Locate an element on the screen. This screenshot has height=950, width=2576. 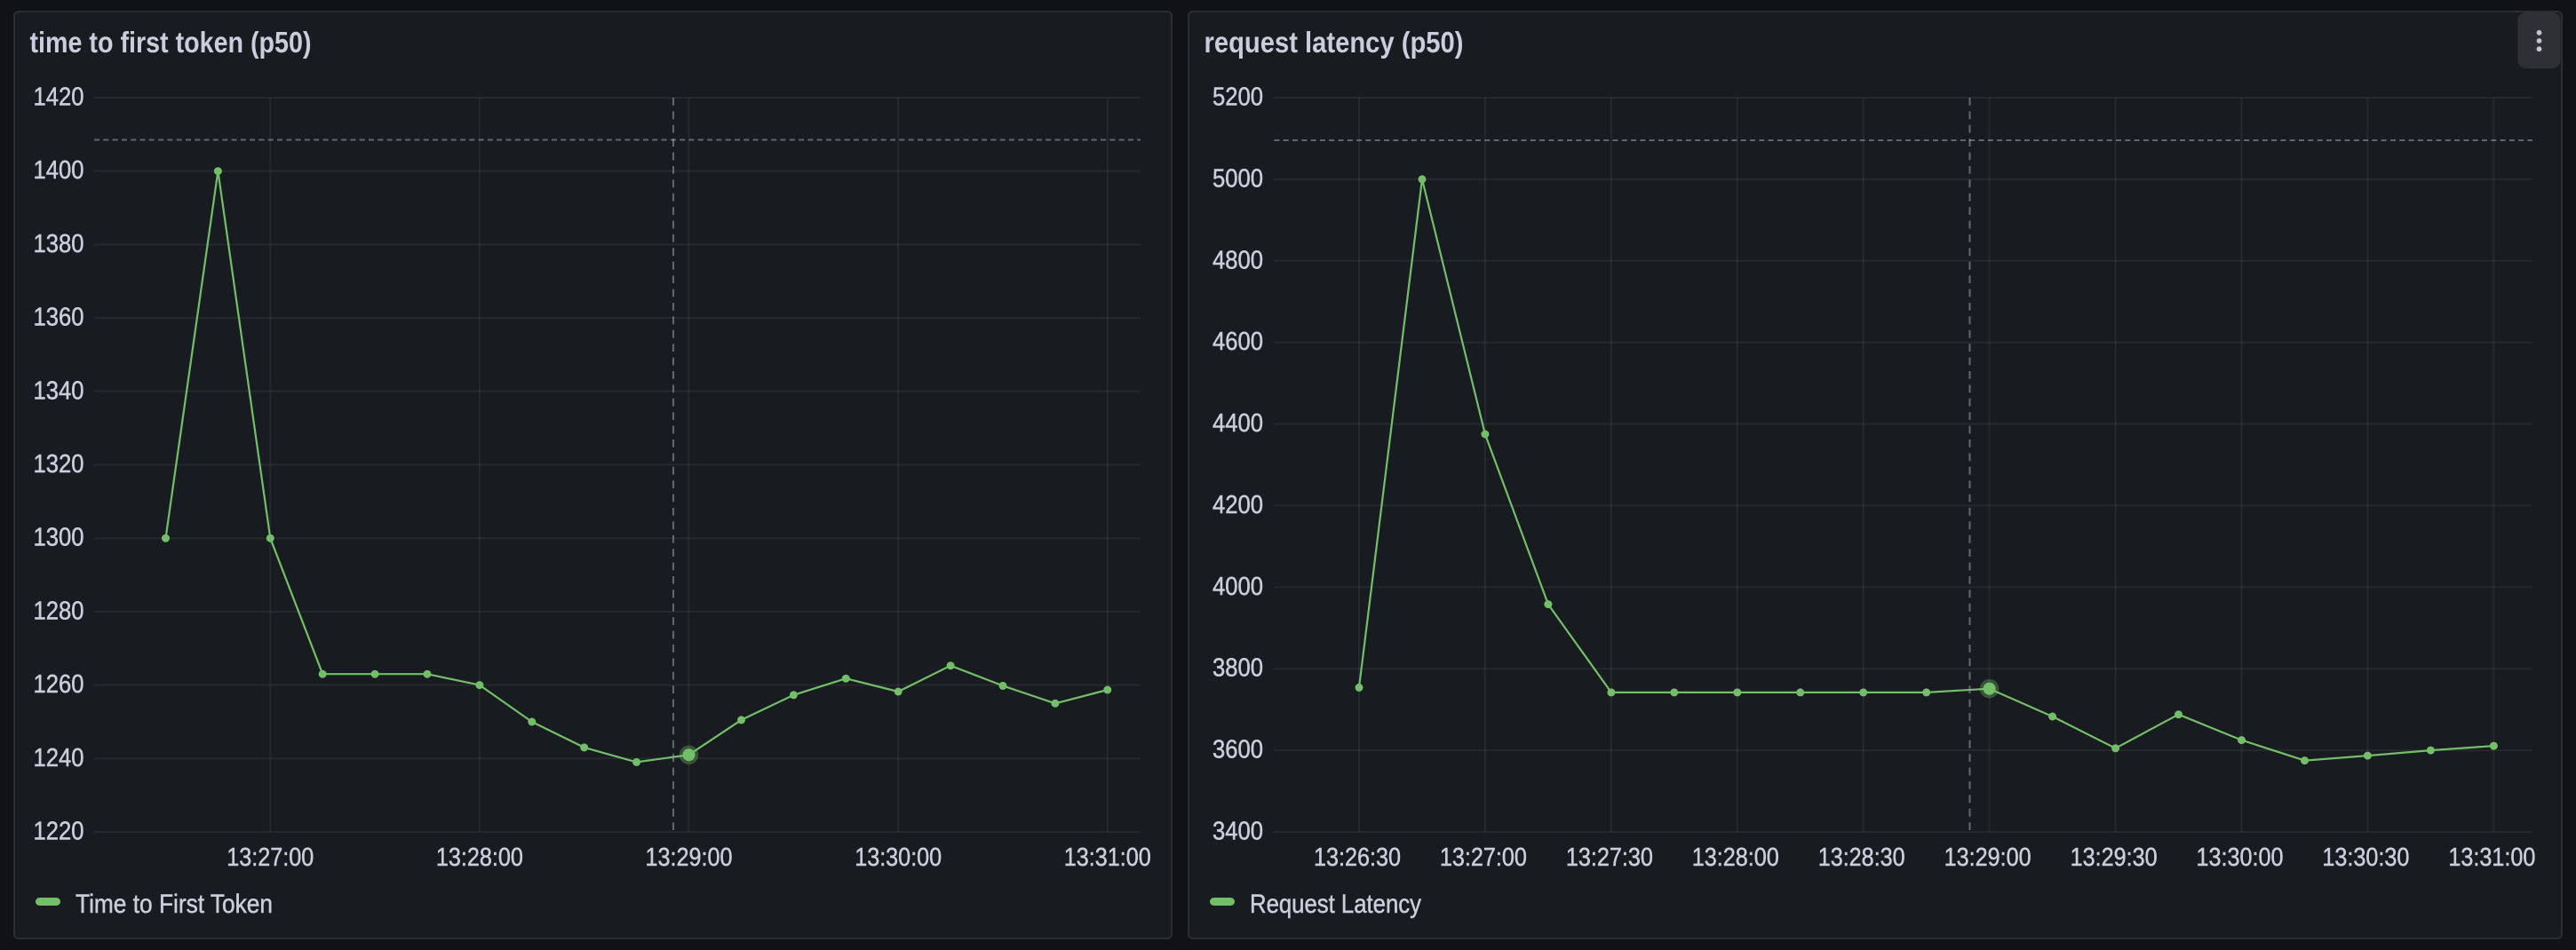
svg-text: 13:29:30 is located at coordinates (2114, 857).